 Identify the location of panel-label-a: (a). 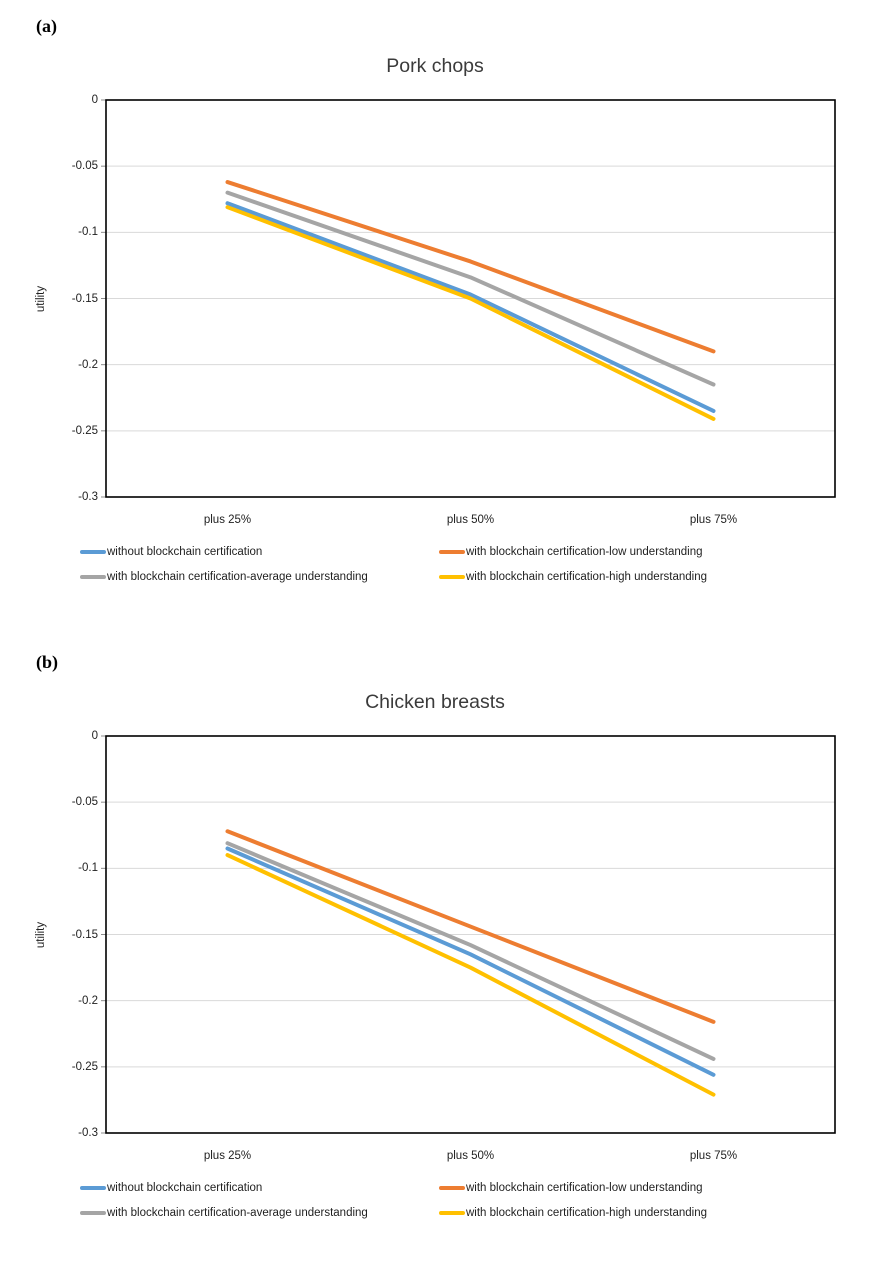
(46, 26).